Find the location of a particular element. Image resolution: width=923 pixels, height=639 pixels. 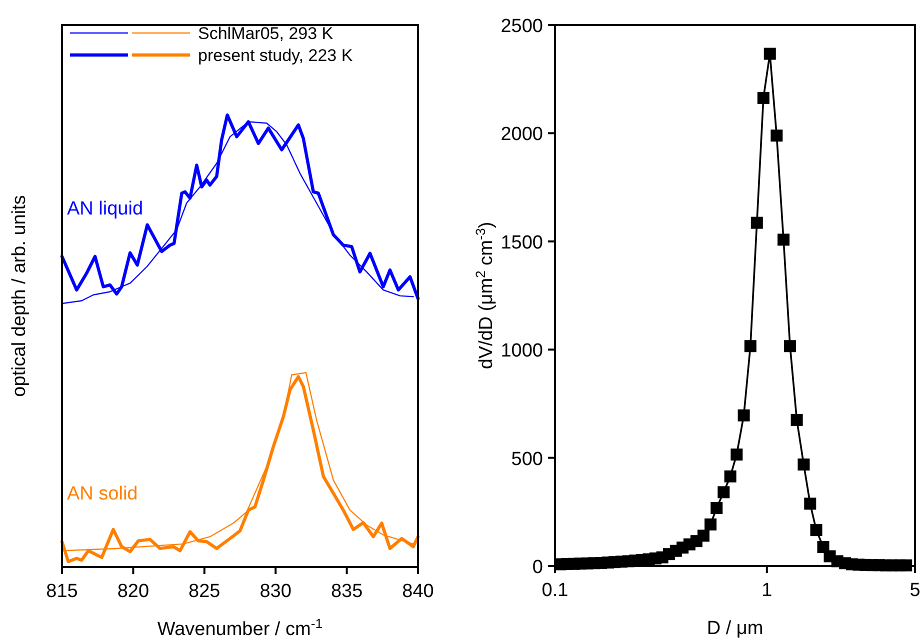

x-tick-label: 835 is located at coordinates (346, 591).